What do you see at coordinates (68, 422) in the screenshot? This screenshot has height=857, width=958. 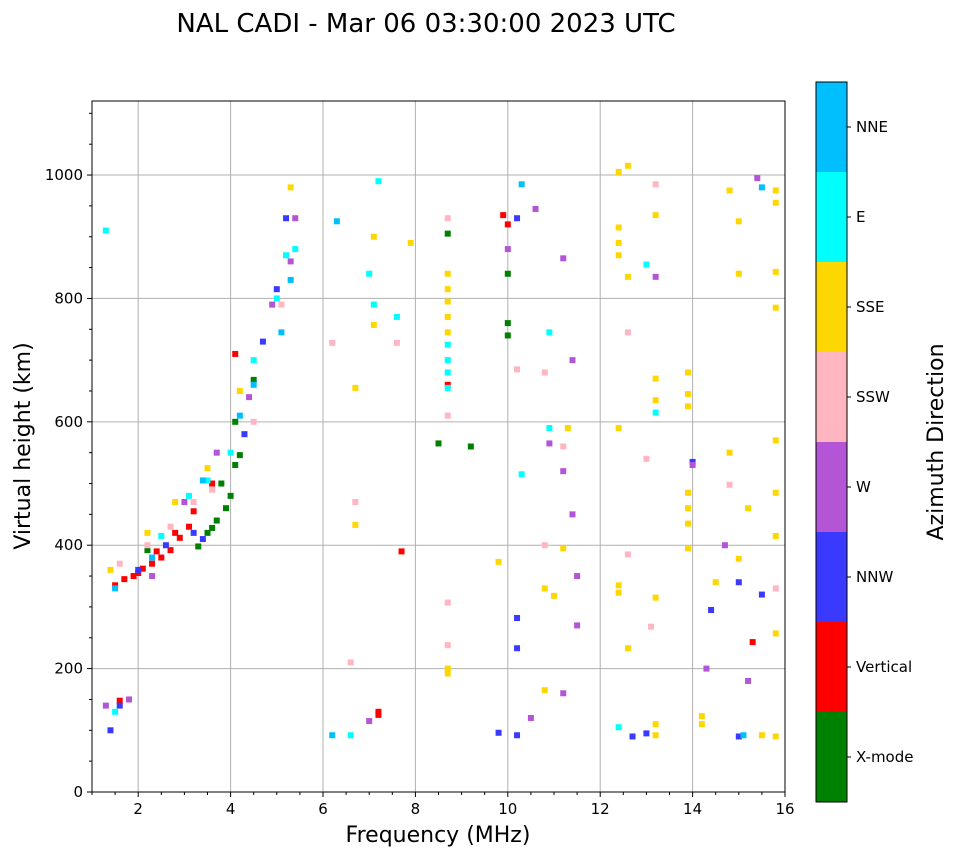 I see `y-tick-label: 600` at bounding box center [68, 422].